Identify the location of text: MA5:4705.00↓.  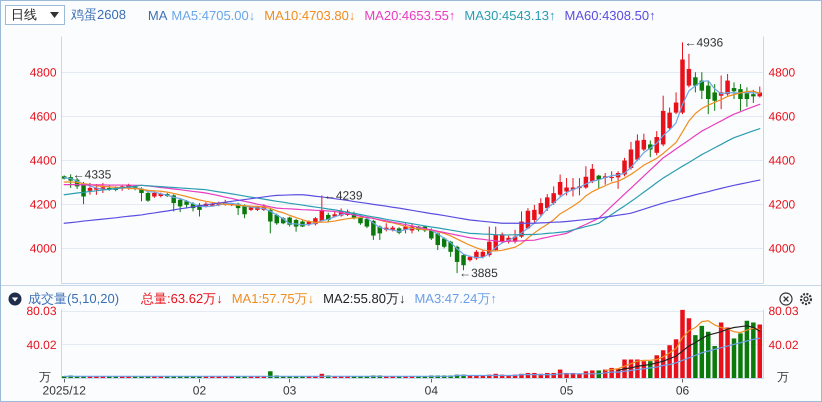
(213, 15).